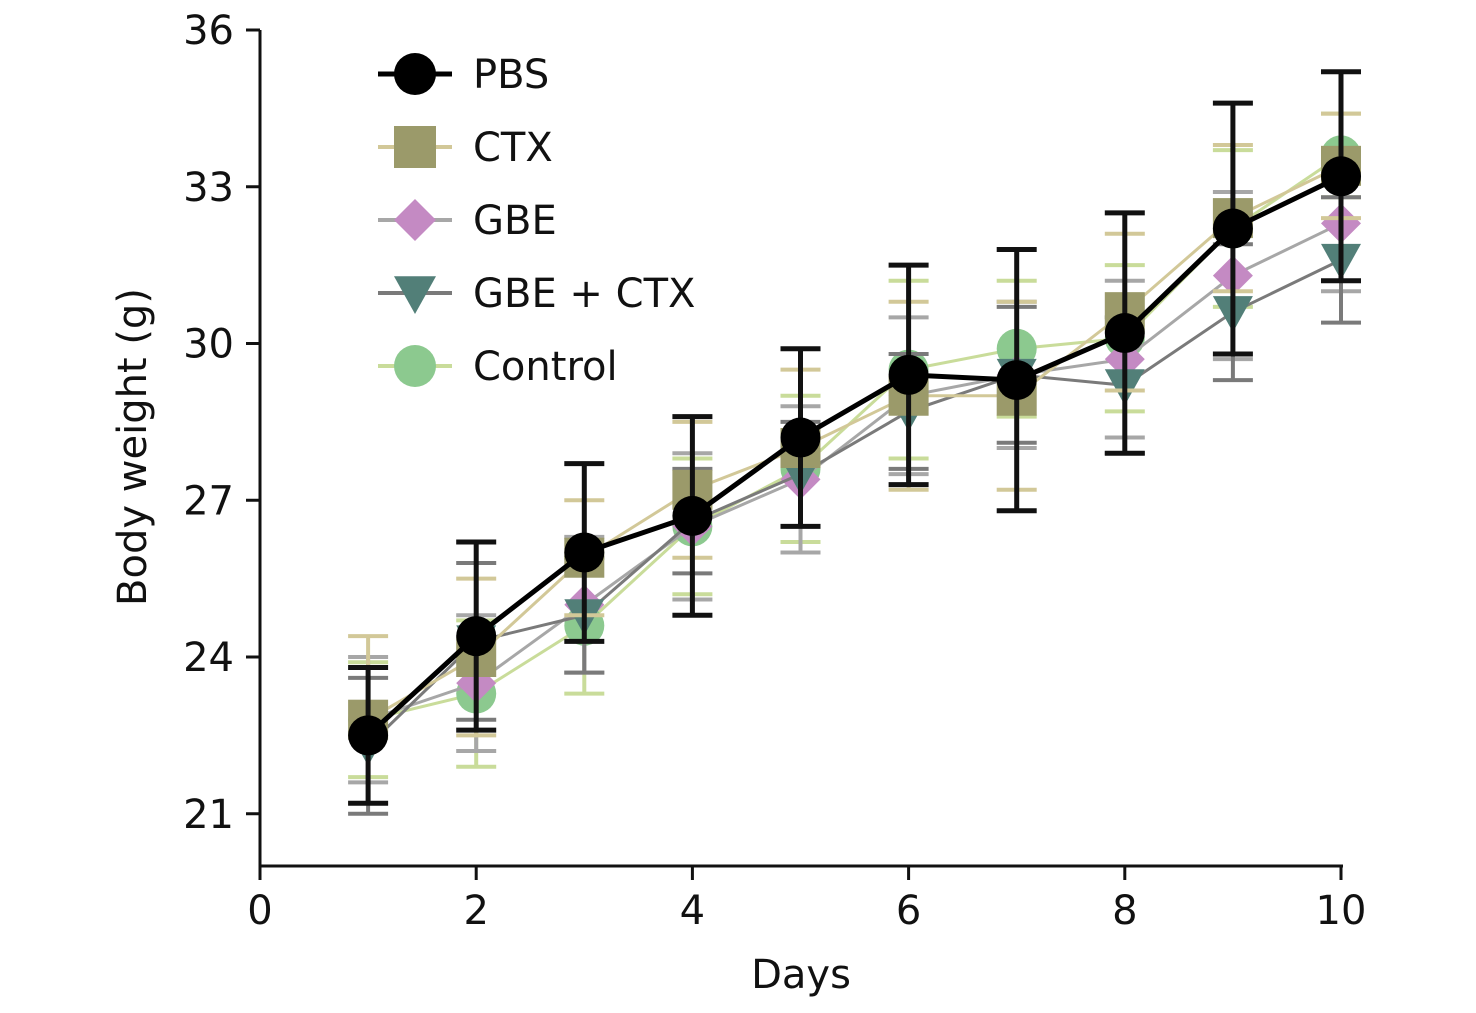 The image size is (1476, 1013). Describe the element at coordinates (415, 147) in the screenshot. I see `legend-marker-ctx` at that location.